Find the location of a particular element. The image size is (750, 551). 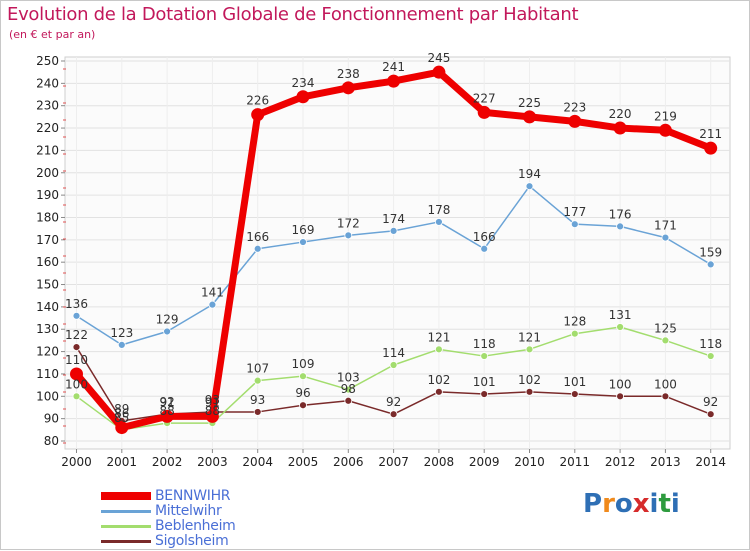

data-label-bennwihr: 91 is located at coordinates (212, 402).